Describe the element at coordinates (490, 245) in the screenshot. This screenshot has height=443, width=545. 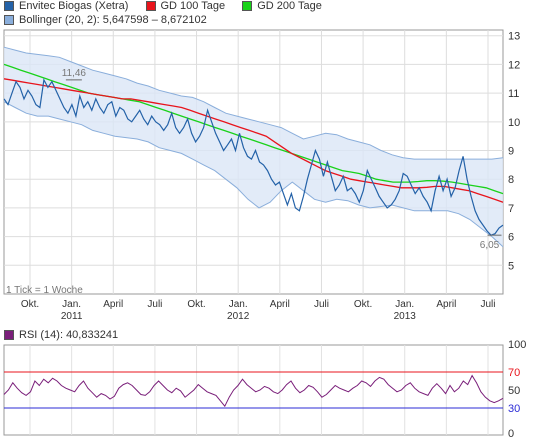
I see `annotation-label: 6,05` at that location.